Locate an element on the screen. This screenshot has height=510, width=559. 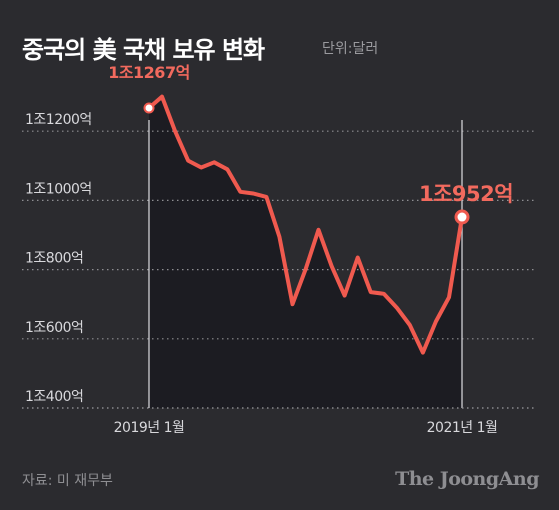
end-value-label: 1조952억 is located at coordinates (466, 194).